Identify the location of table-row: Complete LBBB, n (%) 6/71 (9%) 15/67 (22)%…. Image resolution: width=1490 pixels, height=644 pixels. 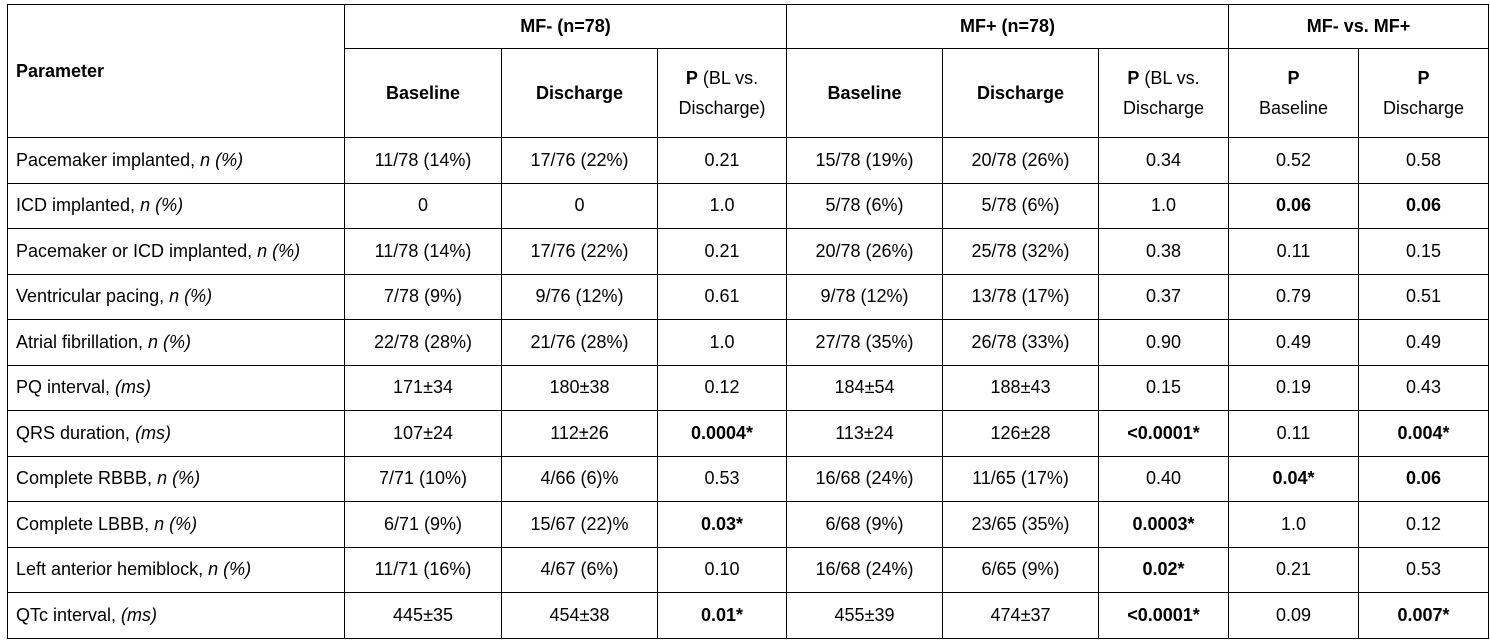
(748, 524).